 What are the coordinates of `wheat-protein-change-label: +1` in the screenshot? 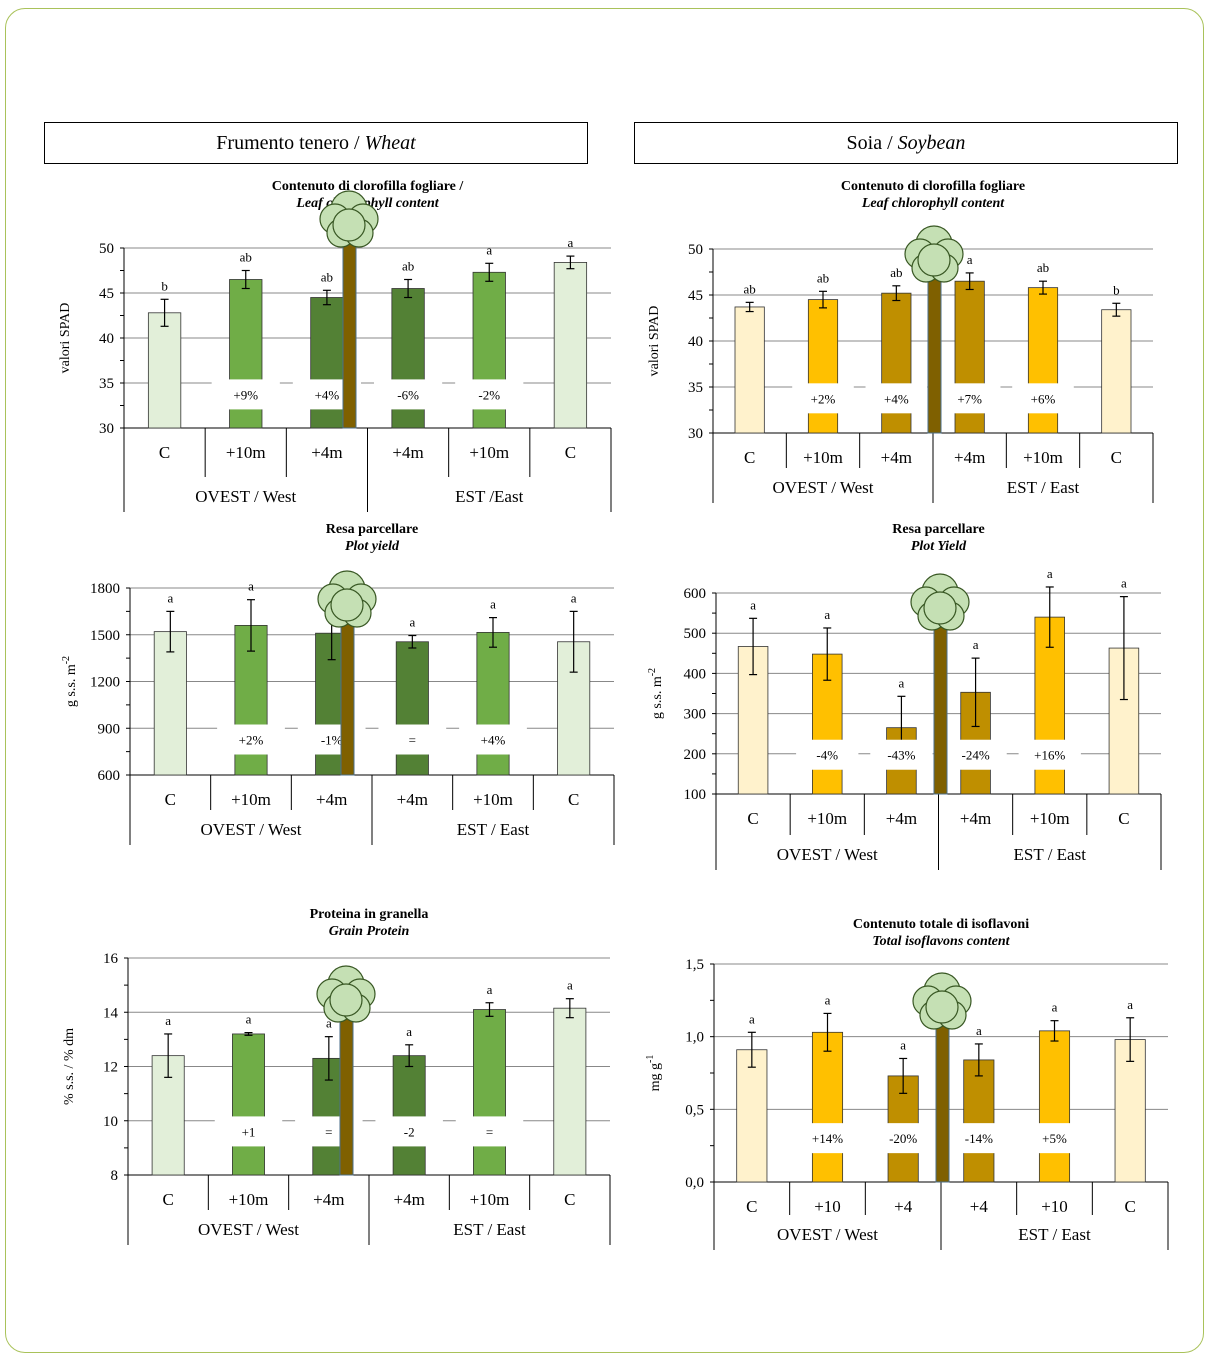 It's located at (249, 1131).